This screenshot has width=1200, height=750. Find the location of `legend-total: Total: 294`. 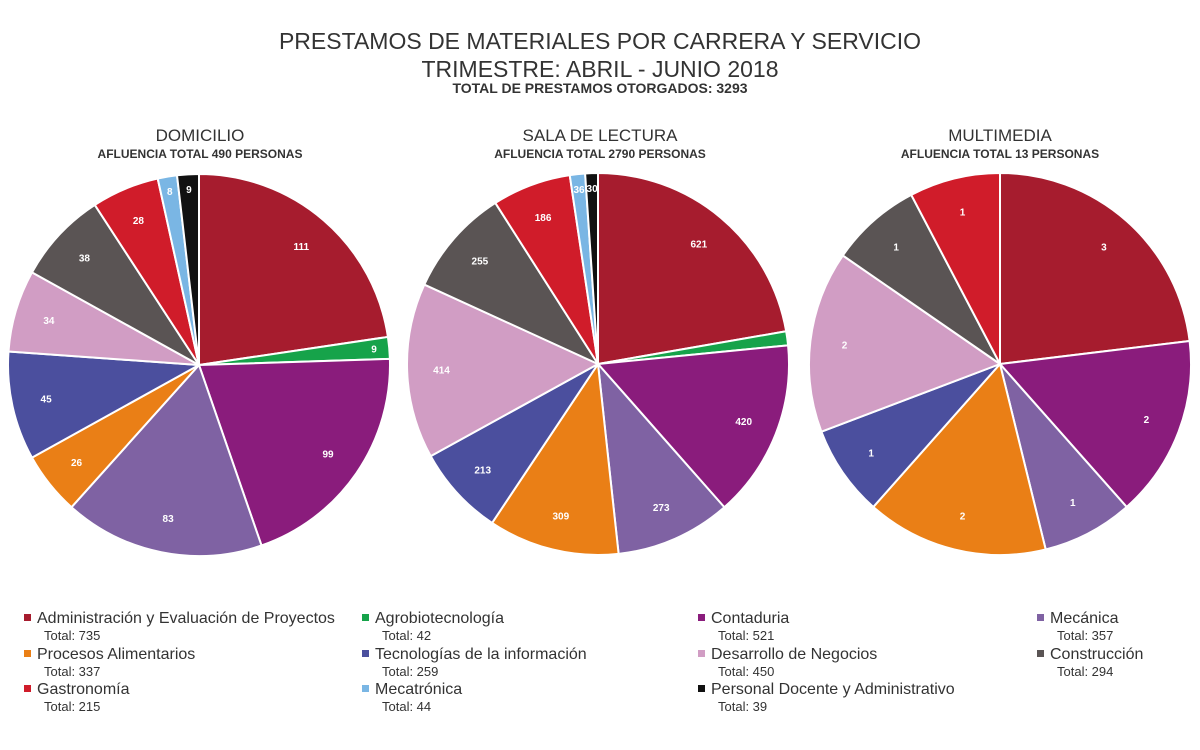

legend-total: Total: 294 is located at coordinates (1085, 671).